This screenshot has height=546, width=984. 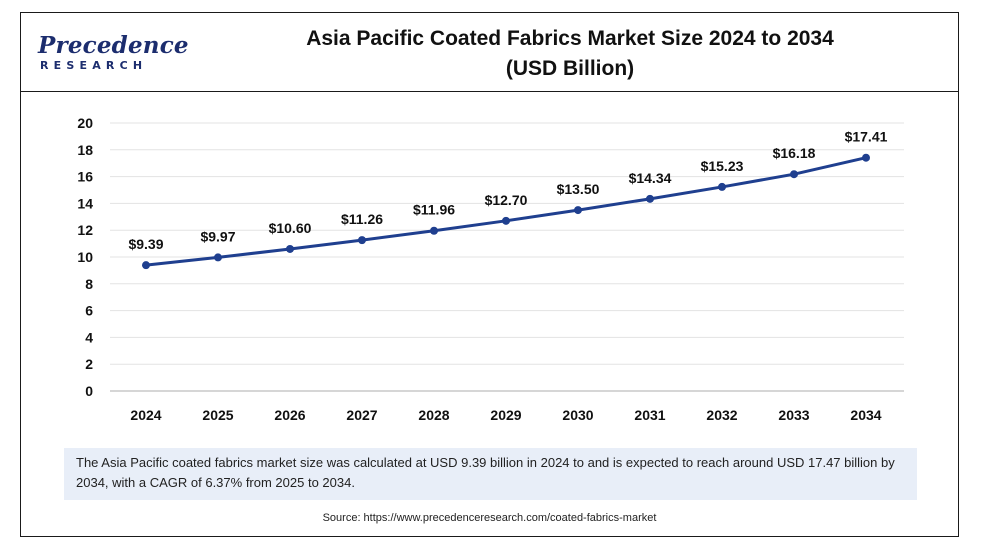 I want to click on y-tick-label: 16, so click(x=85, y=177).